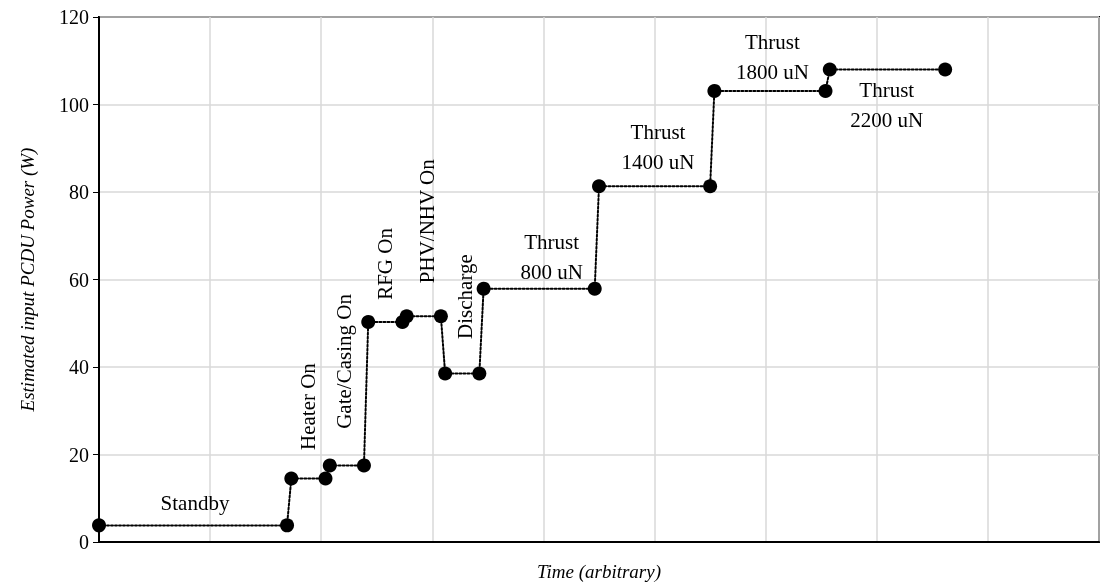  Describe the element at coordinates (79, 279) in the screenshot. I see `y-tick-label: 60` at that location.